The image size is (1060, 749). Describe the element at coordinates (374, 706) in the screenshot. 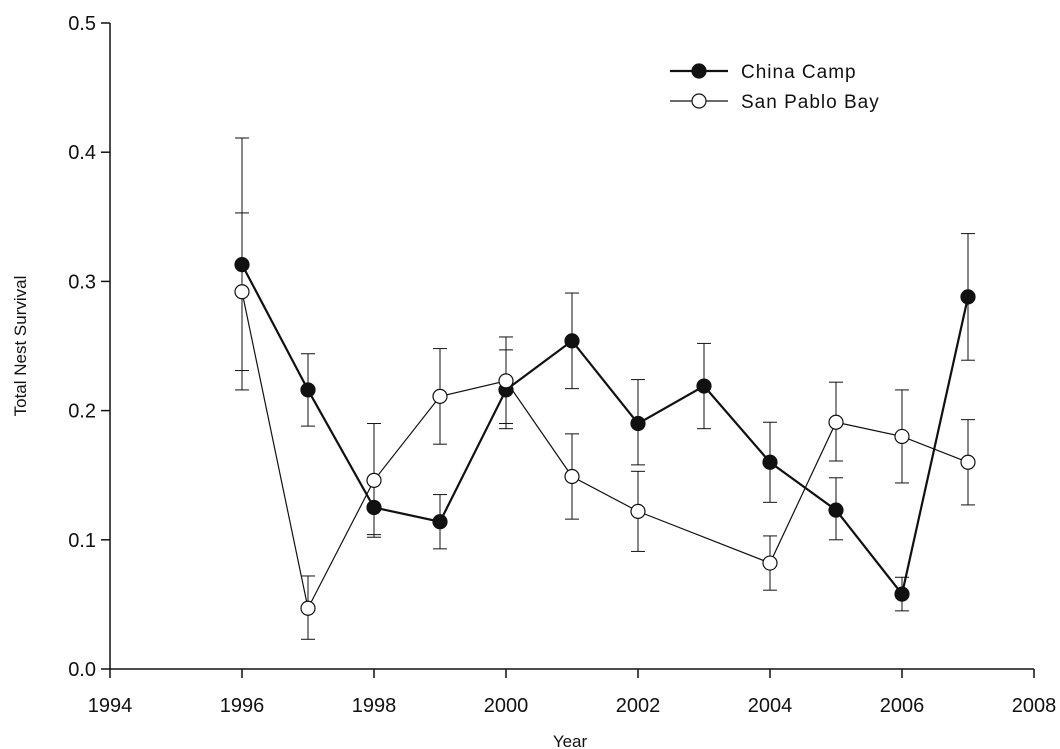

I see `x-tick-label: 1998` at that location.